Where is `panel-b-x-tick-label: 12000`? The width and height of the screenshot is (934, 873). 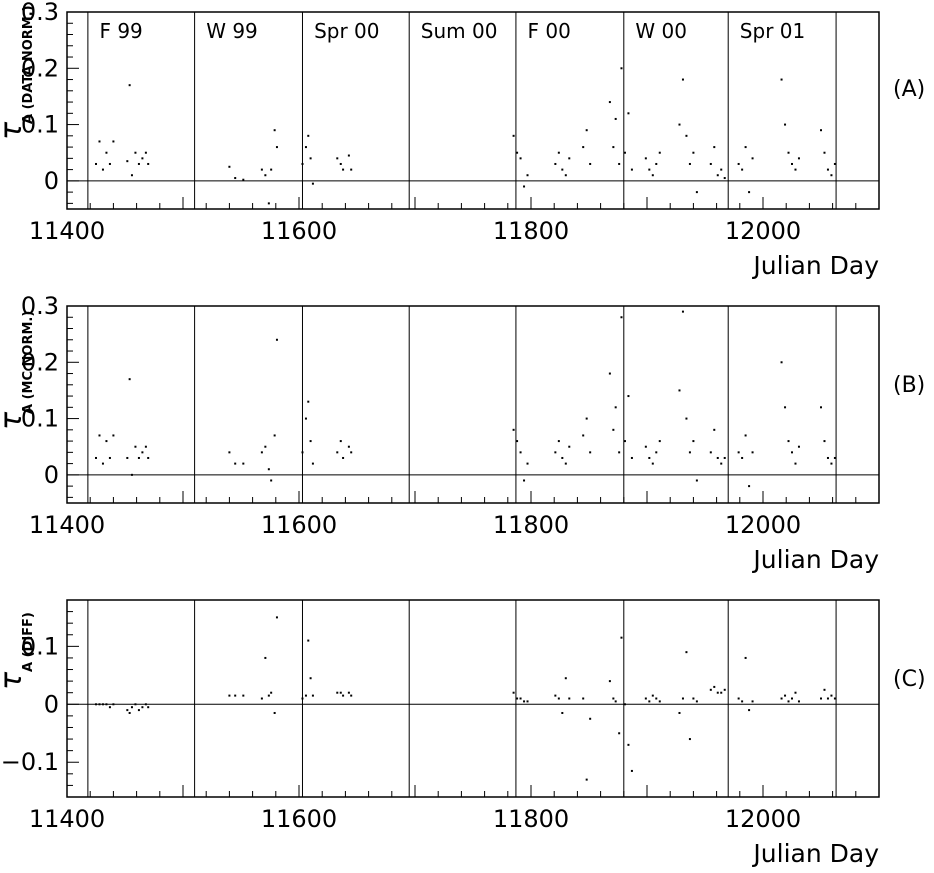
panel-b-x-tick-label: 12000 is located at coordinates (763, 525).